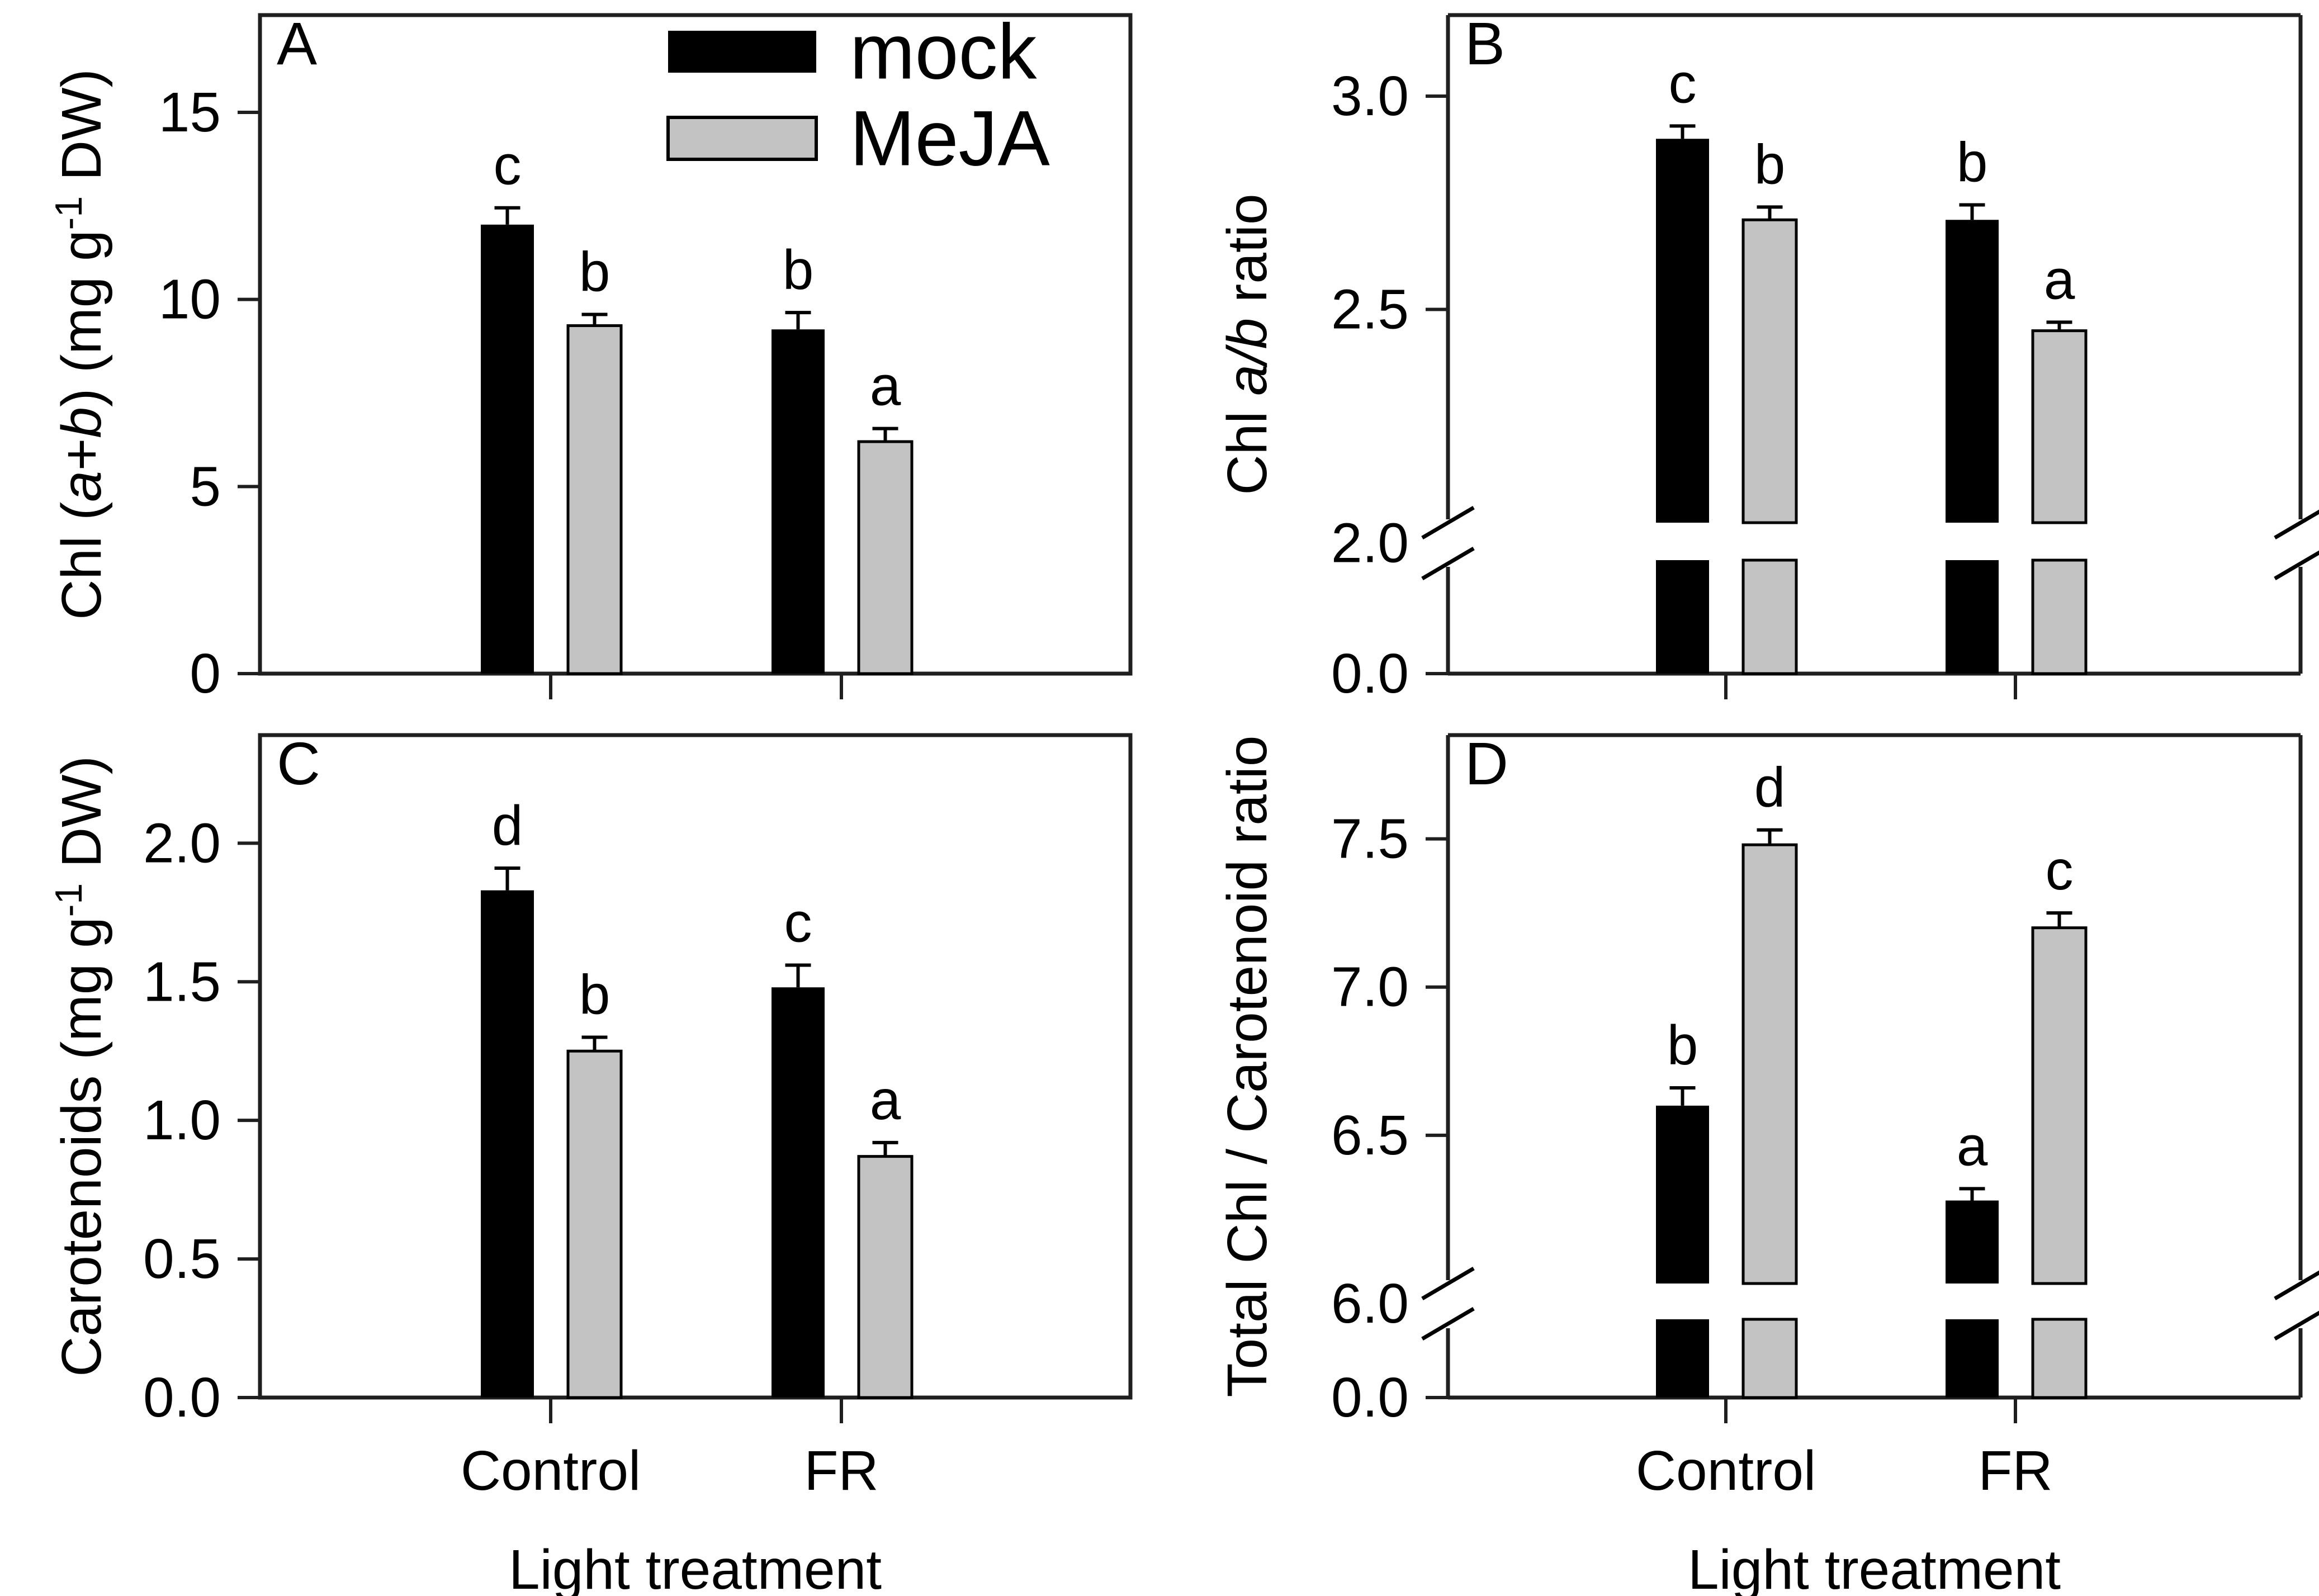 The height and width of the screenshot is (1596, 2319). What do you see at coordinates (950, 138) in the screenshot?
I see `legend-label: MeJA` at bounding box center [950, 138].